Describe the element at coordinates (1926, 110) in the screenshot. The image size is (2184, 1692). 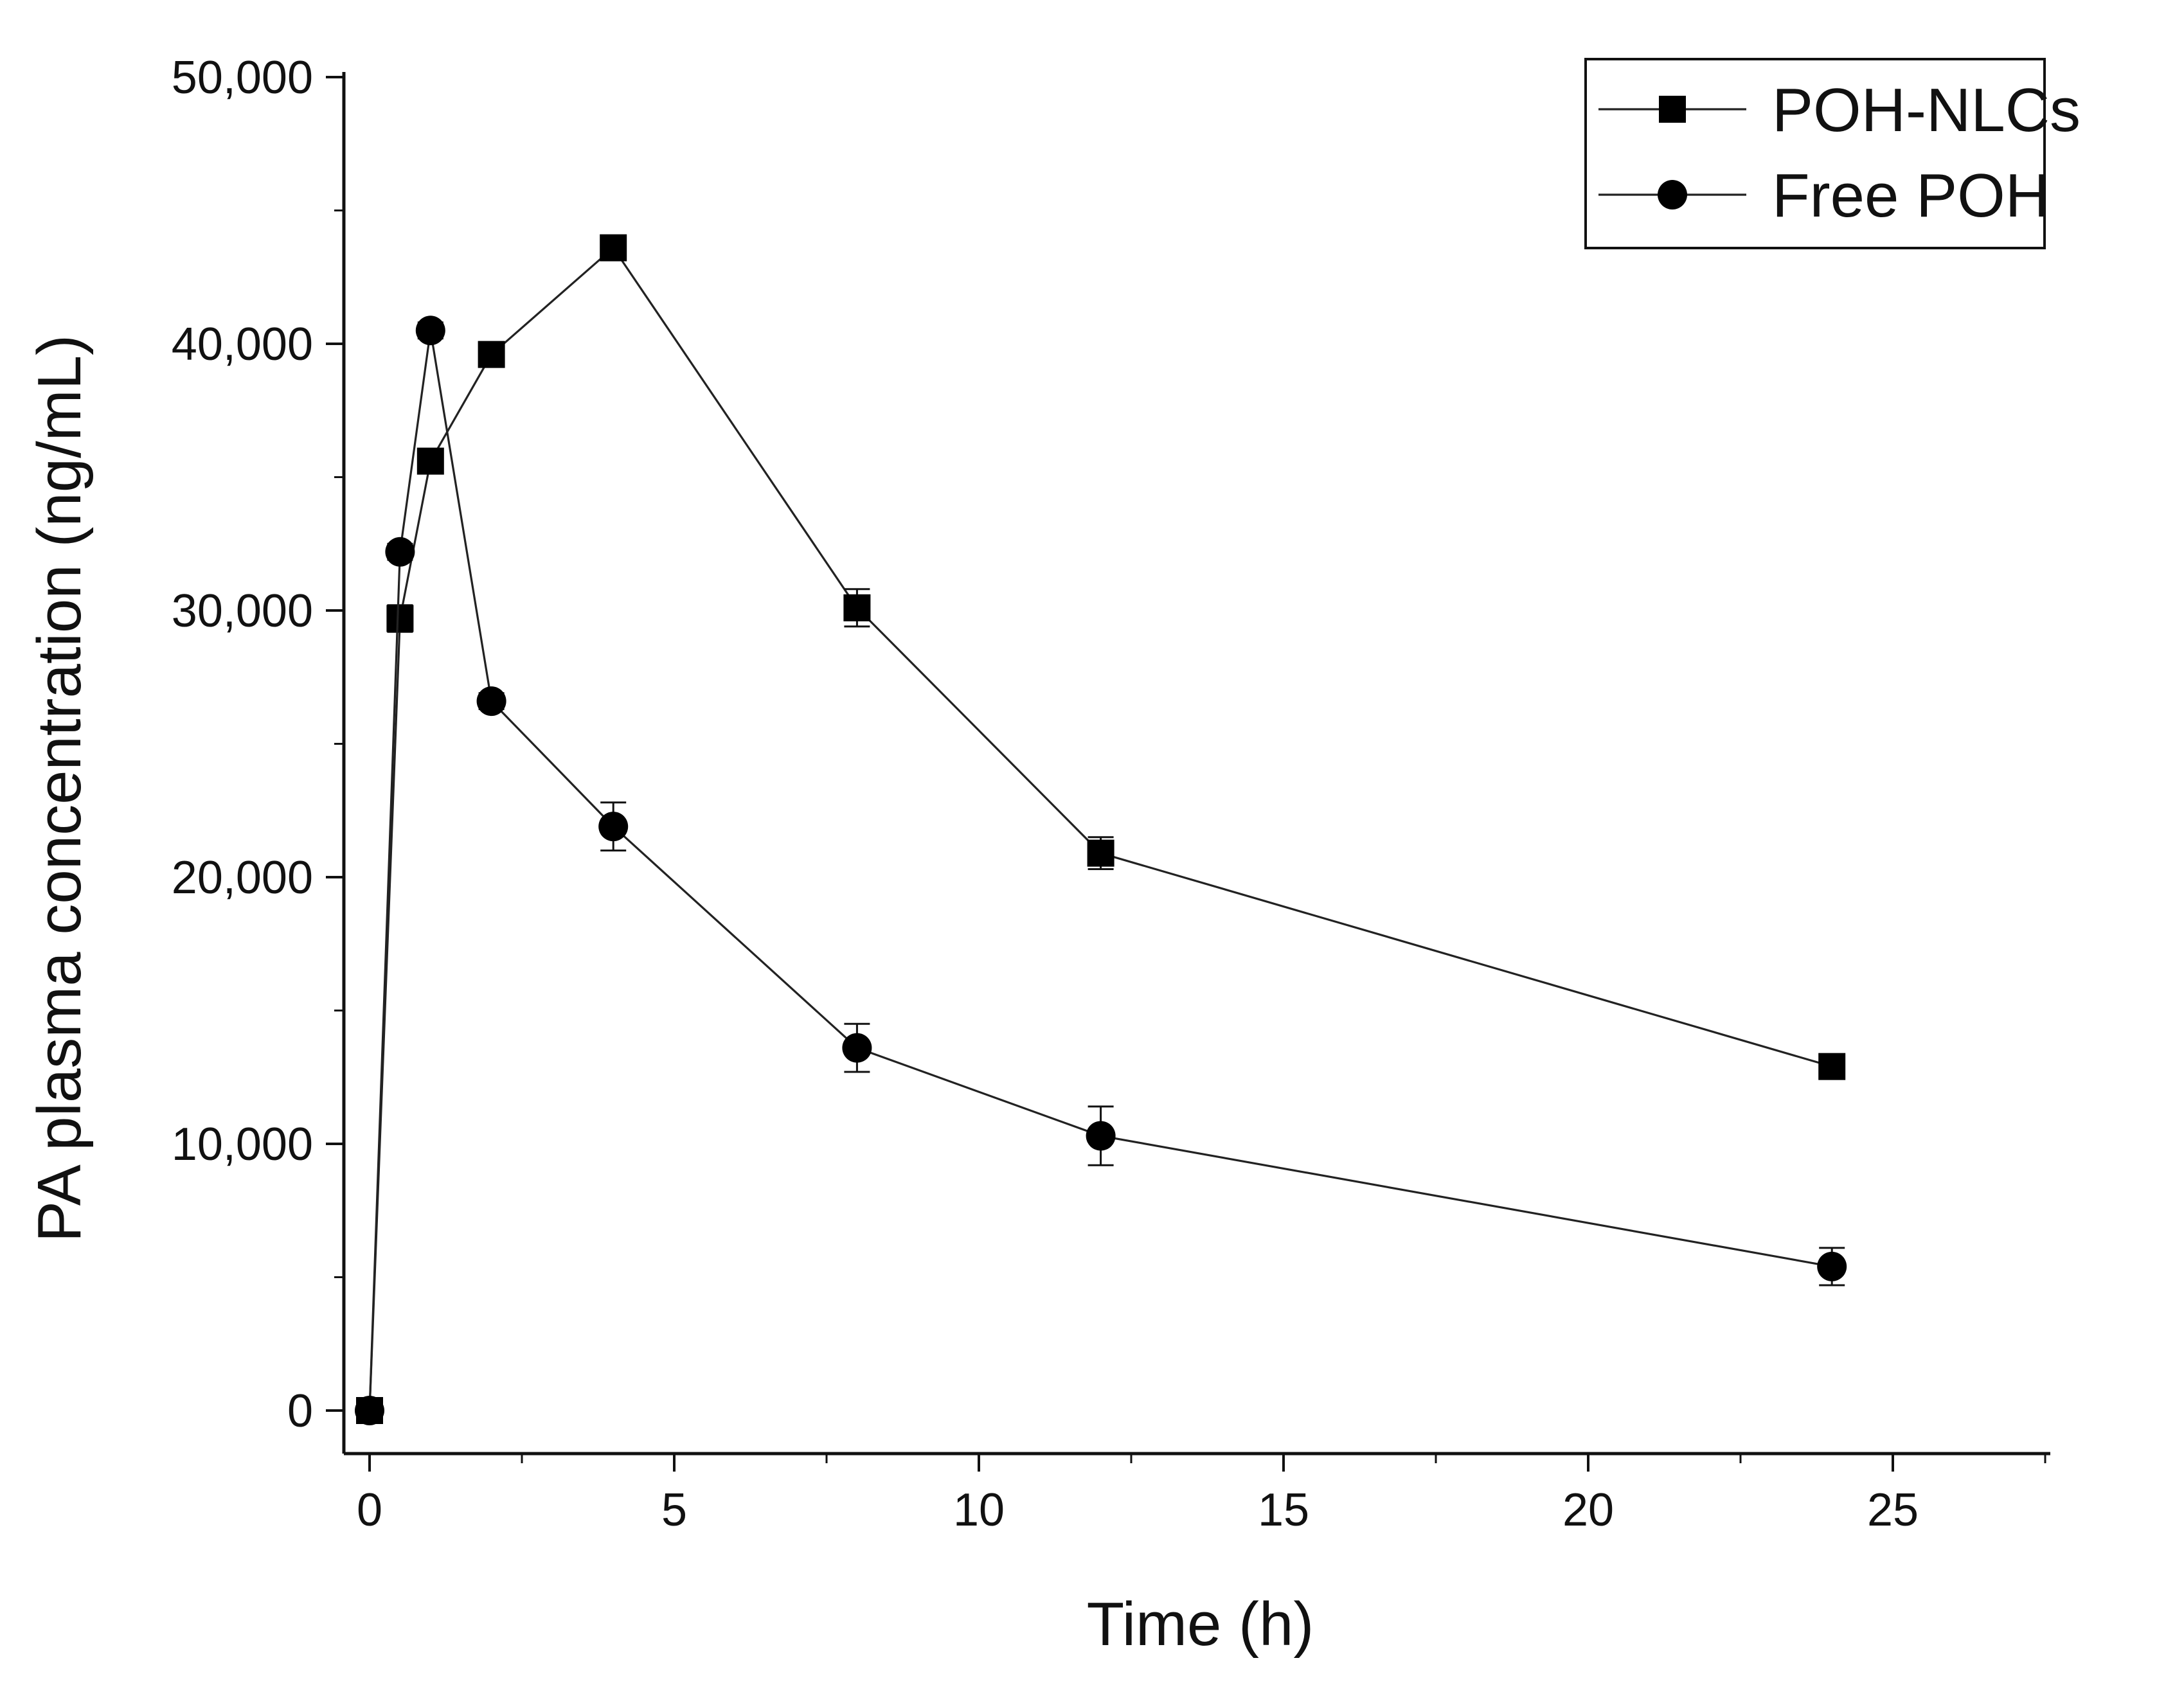
I see `legend-label: POH-NLCs` at that location.